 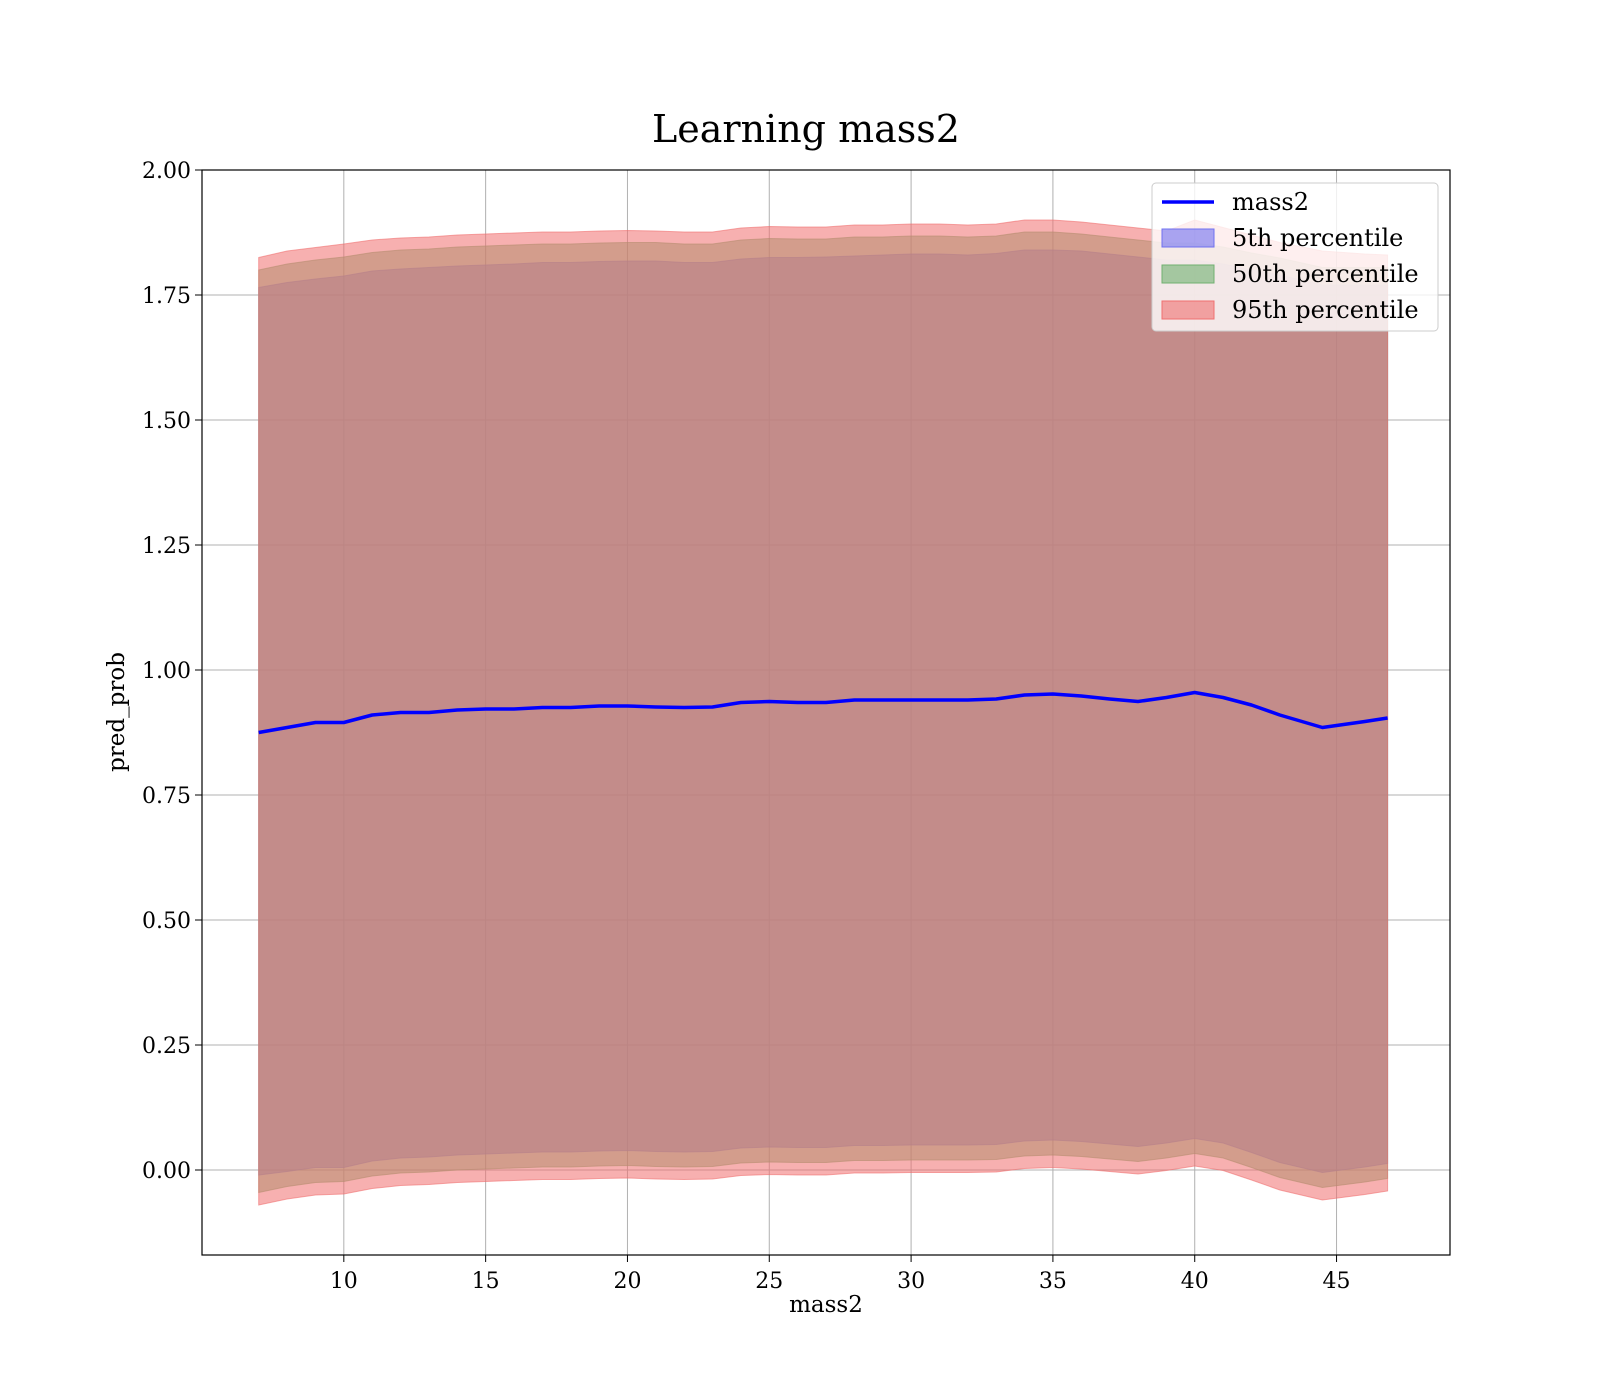 I want to click on y-tick-label: 0.50, so click(x=166, y=921).